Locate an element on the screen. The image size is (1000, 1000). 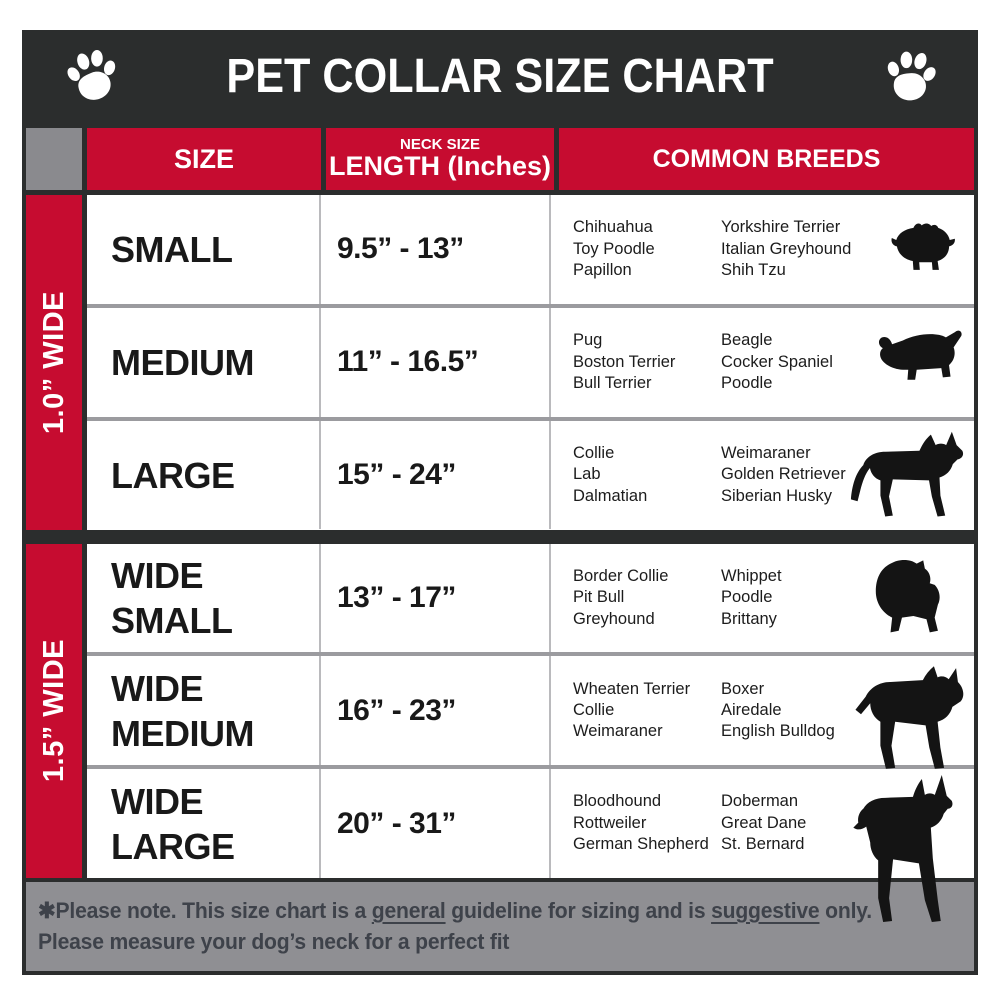
breed-list: Pug Boston Terrier Bull Terrier is located at coordinates (647, 362).